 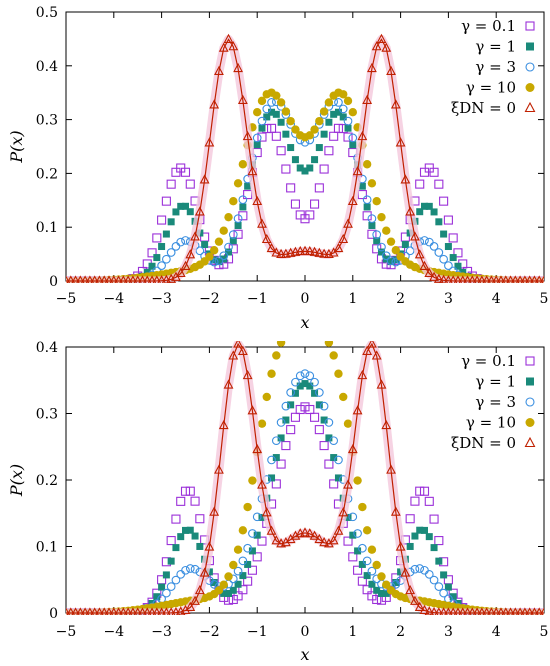 What do you see at coordinates (352, 632) in the screenshot?
I see `x-tick-label: 1` at bounding box center [352, 632].